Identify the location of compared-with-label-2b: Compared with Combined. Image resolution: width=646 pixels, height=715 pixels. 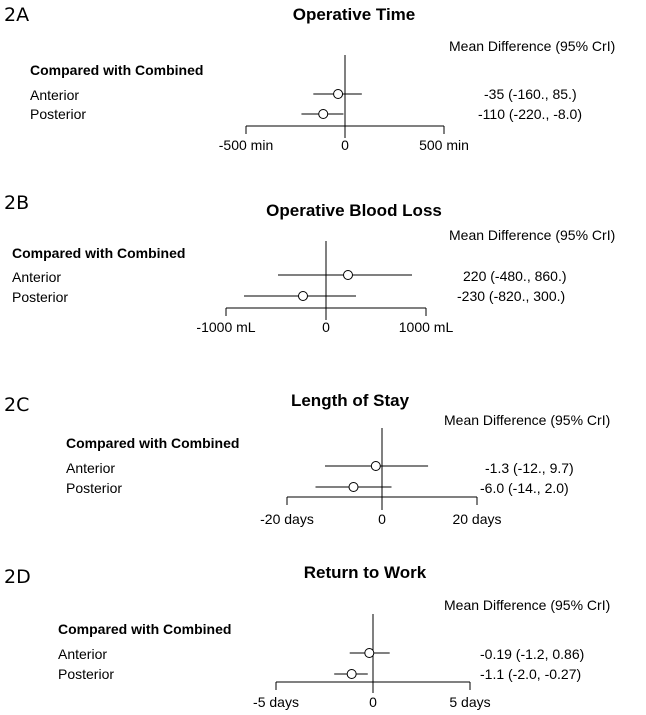
(99, 253).